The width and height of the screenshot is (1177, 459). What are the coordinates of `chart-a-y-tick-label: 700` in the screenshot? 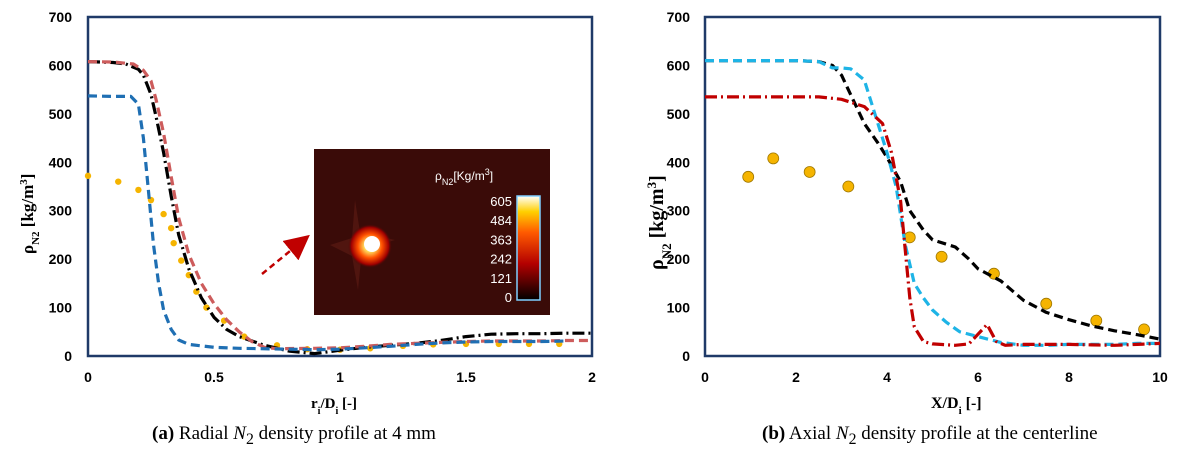 It's located at (61, 17).